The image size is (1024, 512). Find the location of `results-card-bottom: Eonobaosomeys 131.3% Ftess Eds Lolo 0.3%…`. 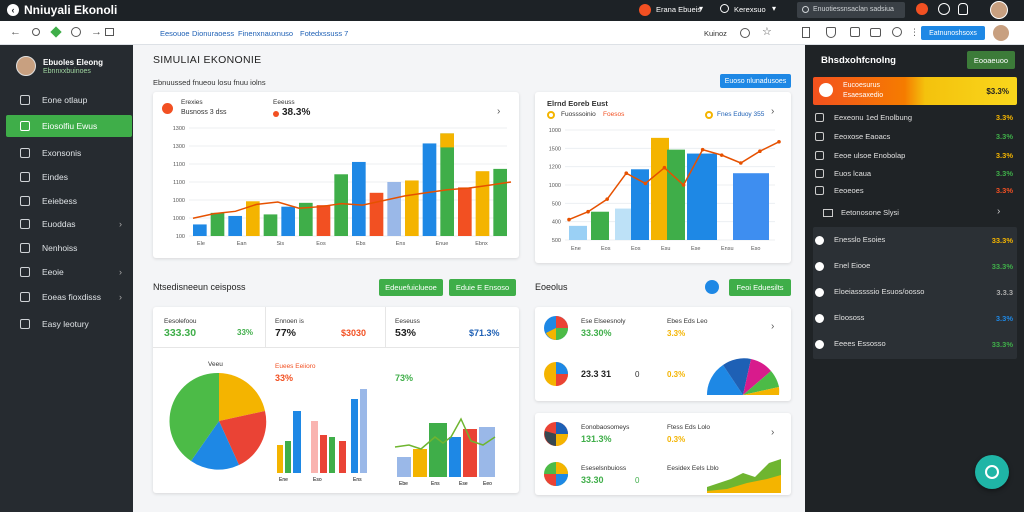

results-card-bottom: Eonobaosomeys 131.3% Ftess Eds Lolo 0.3%… is located at coordinates (663, 454).